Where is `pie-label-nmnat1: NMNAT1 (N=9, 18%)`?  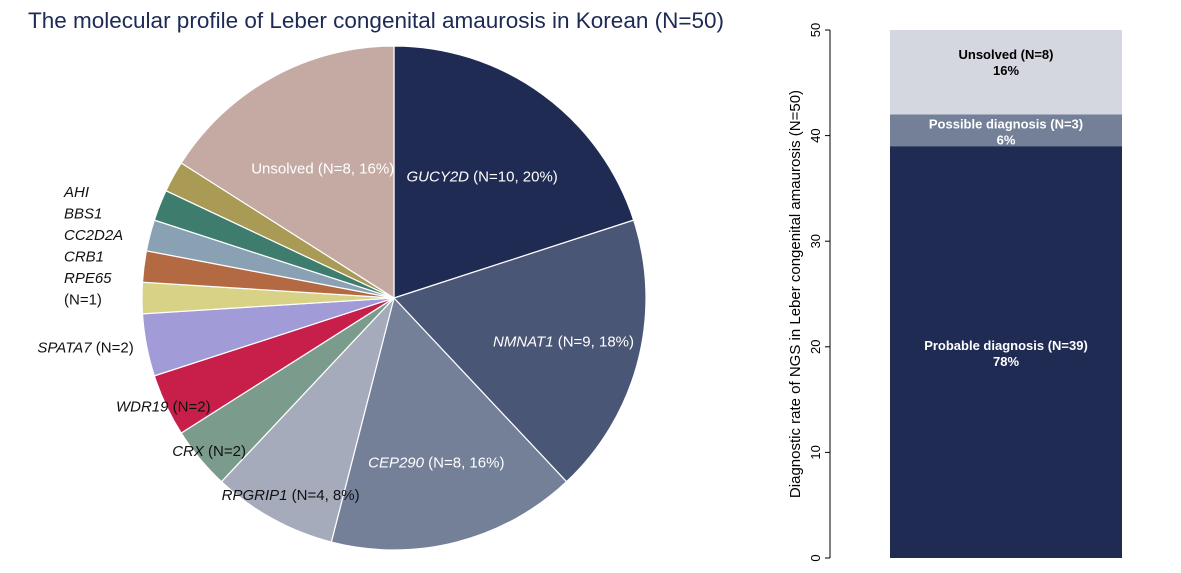
pie-label-nmnat1: NMNAT1 (N=9, 18%) is located at coordinates (563, 342).